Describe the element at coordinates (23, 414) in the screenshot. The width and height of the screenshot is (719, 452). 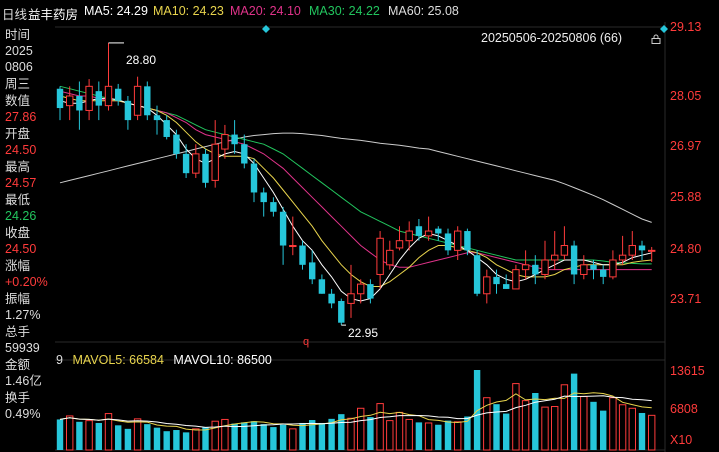
I see `turnover-value: 0.49%` at that location.